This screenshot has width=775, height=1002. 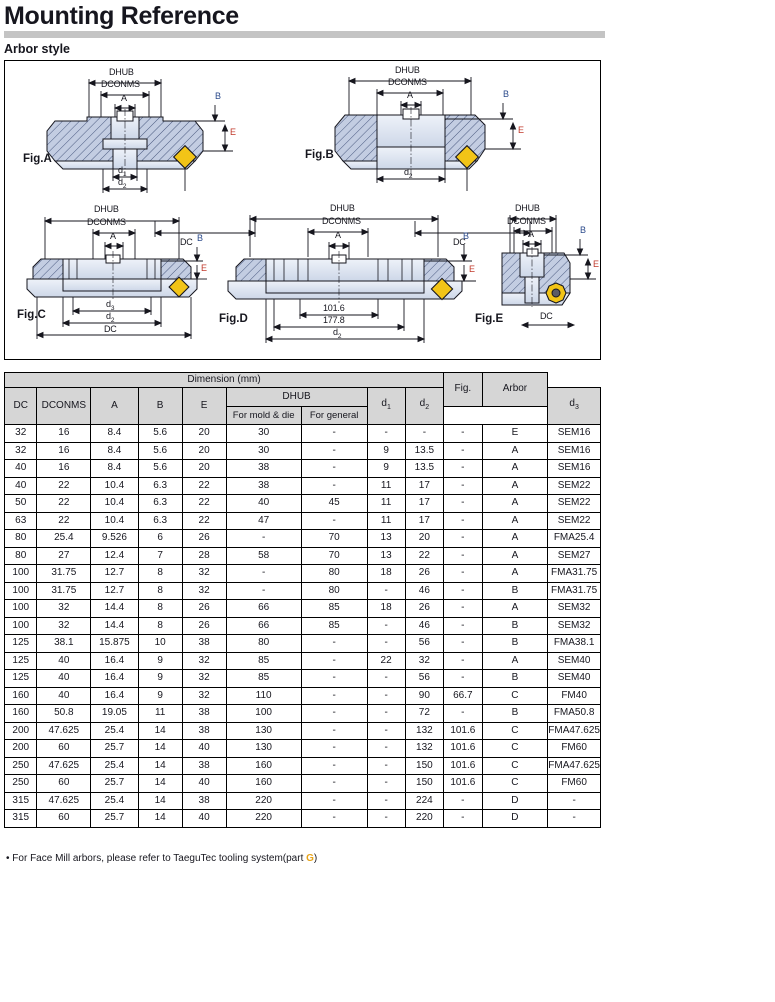 What do you see at coordinates (109, 276) in the screenshot?
I see `figure-c: DHUB DCONMS A B E d3 d2 DC Fig.C` at bounding box center [109, 276].